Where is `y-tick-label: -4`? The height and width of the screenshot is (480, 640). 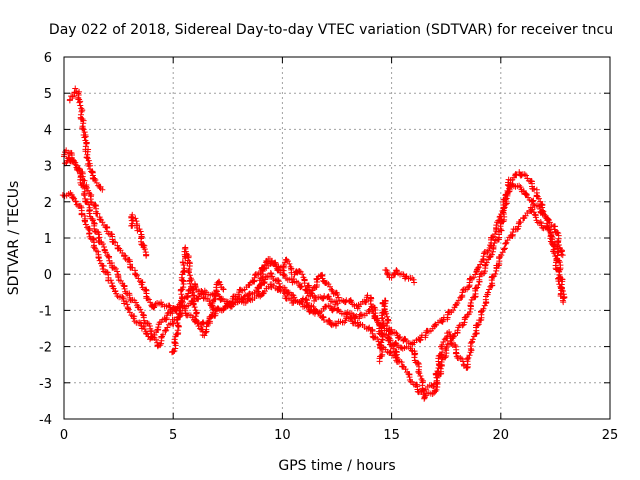
y-tick-label: -4 is located at coordinates (45, 420).